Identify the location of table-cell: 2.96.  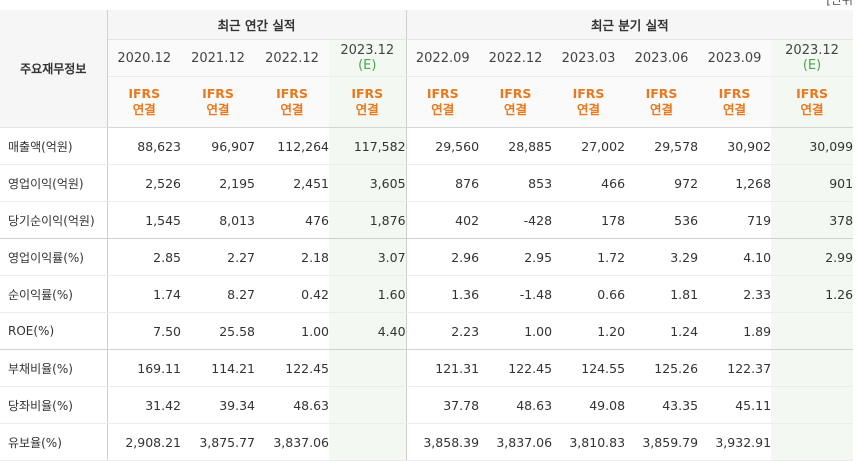
(443, 257).